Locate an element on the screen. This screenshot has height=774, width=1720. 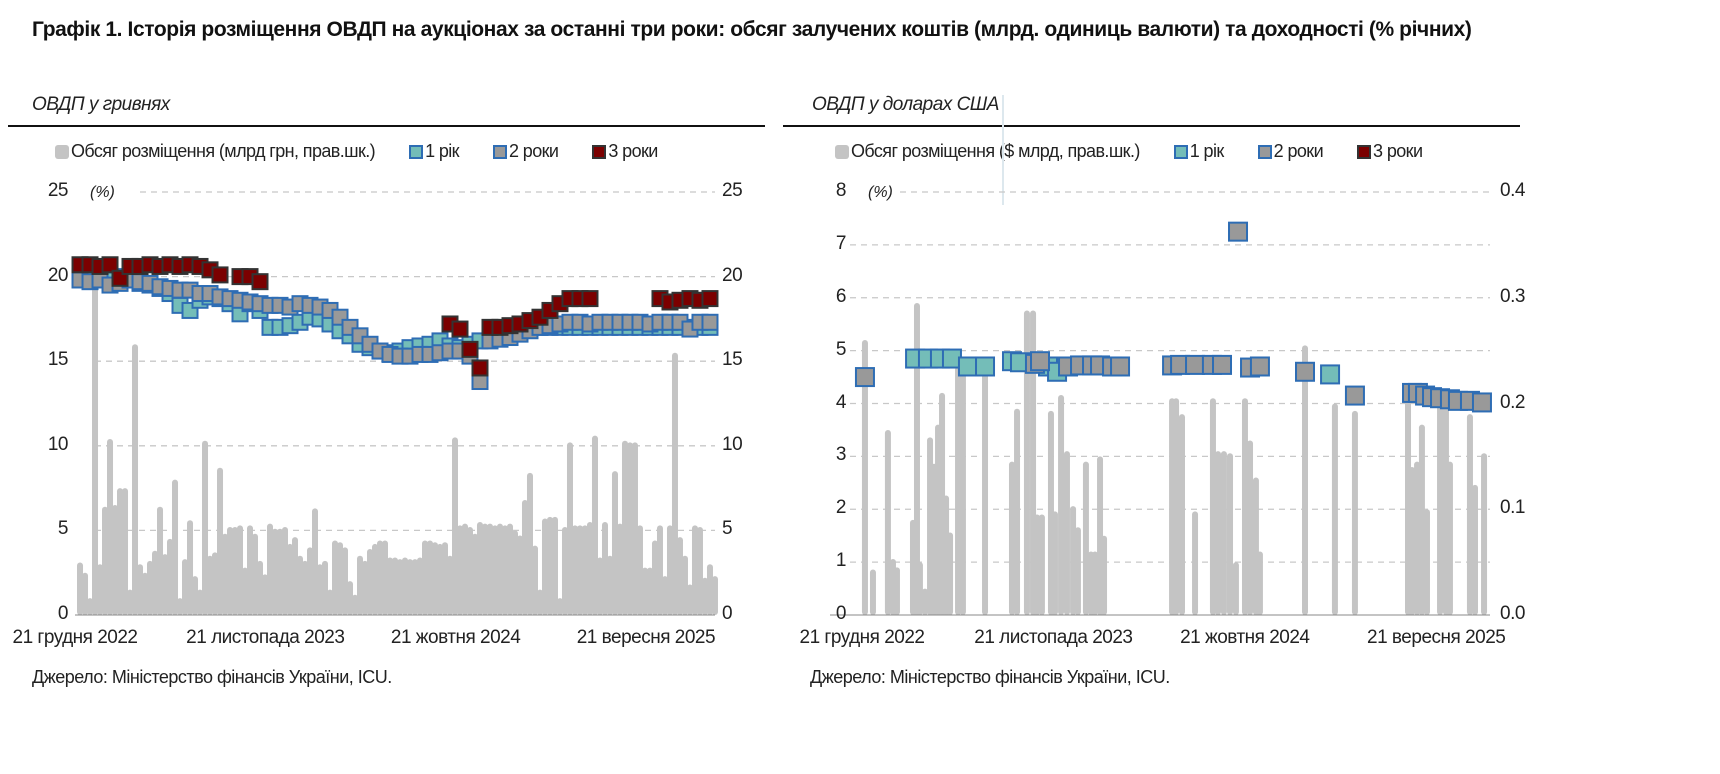
x-tick: 21 листопада 2023 is located at coordinates (265, 637).